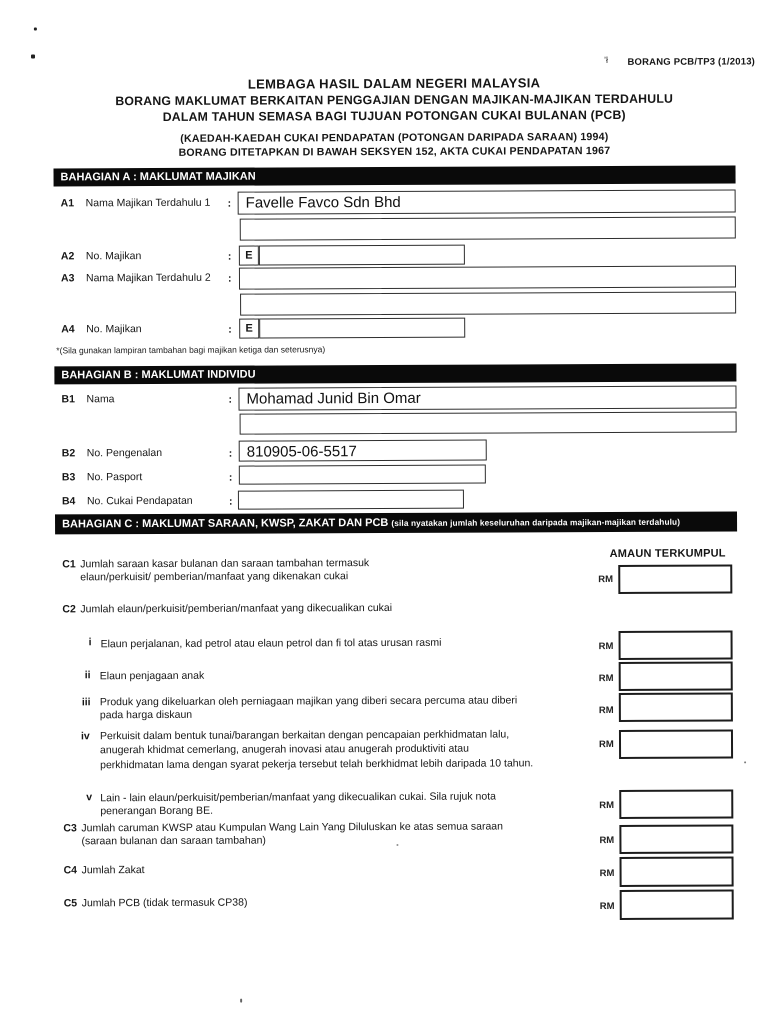 Image resolution: width=768 pixels, height=1026 pixels. Describe the element at coordinates (248, 255) in the screenshot. I see `a2-employer-prefix-box: E` at that location.